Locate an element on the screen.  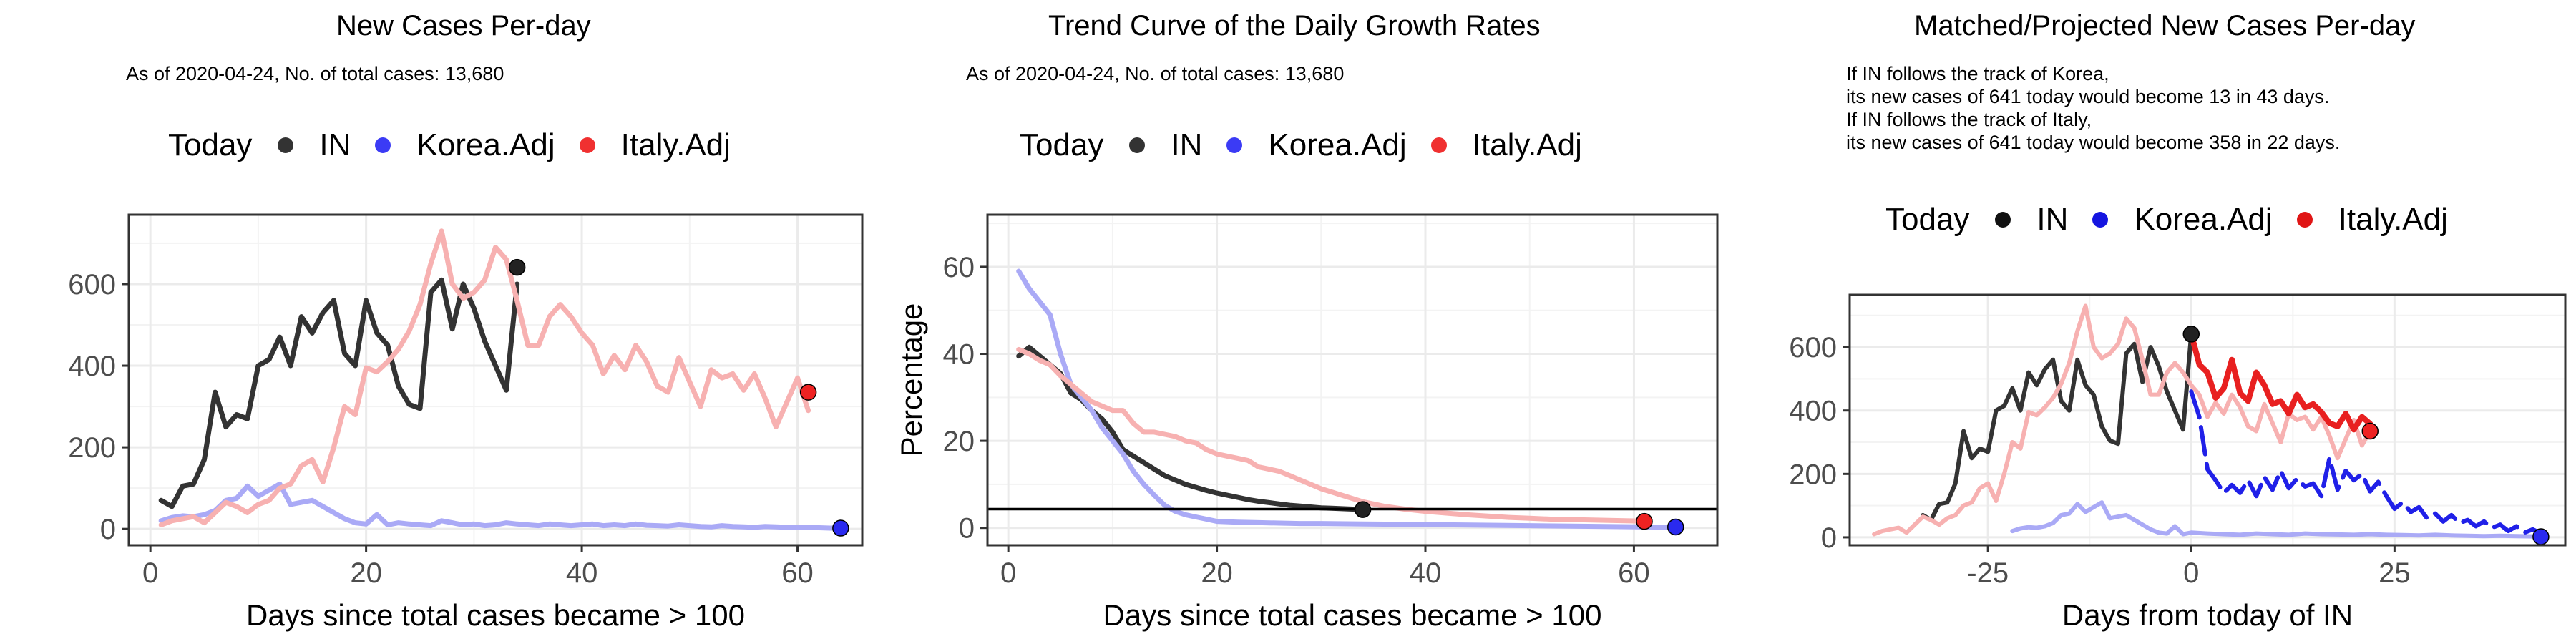
chart-title: New Cases Per-day is located at coordinates (463, 26).